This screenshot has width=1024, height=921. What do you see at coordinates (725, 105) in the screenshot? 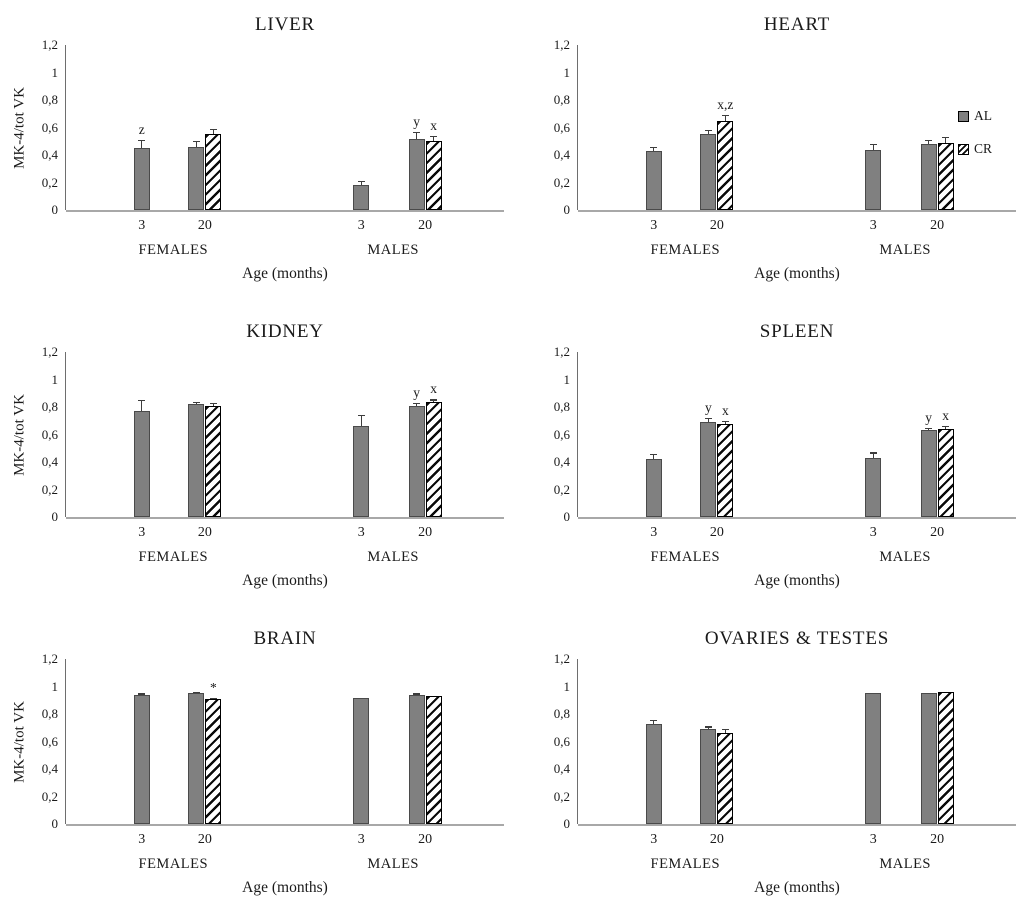
I see `significance-note: x,z` at bounding box center [725, 105].